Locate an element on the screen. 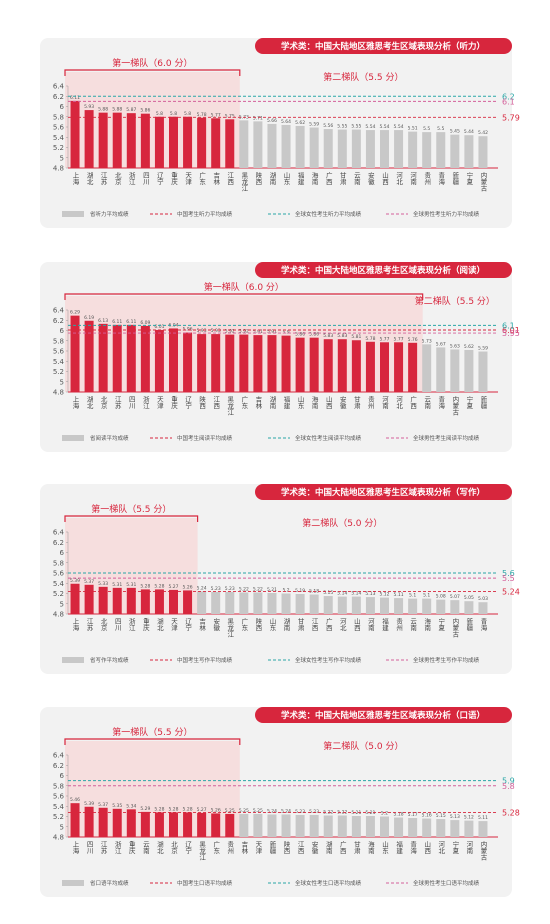  y-tick-label: 6.4 is located at coordinates (59, 87).